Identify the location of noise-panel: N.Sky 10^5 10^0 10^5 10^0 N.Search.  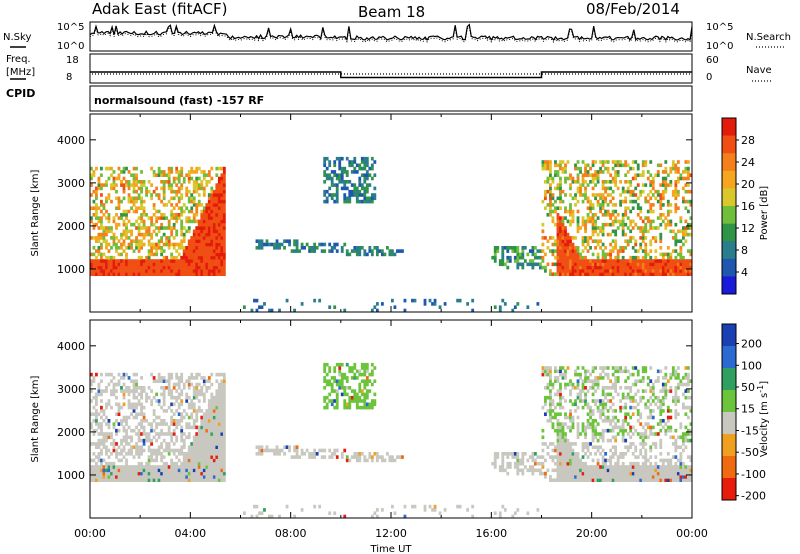
(397, 36).